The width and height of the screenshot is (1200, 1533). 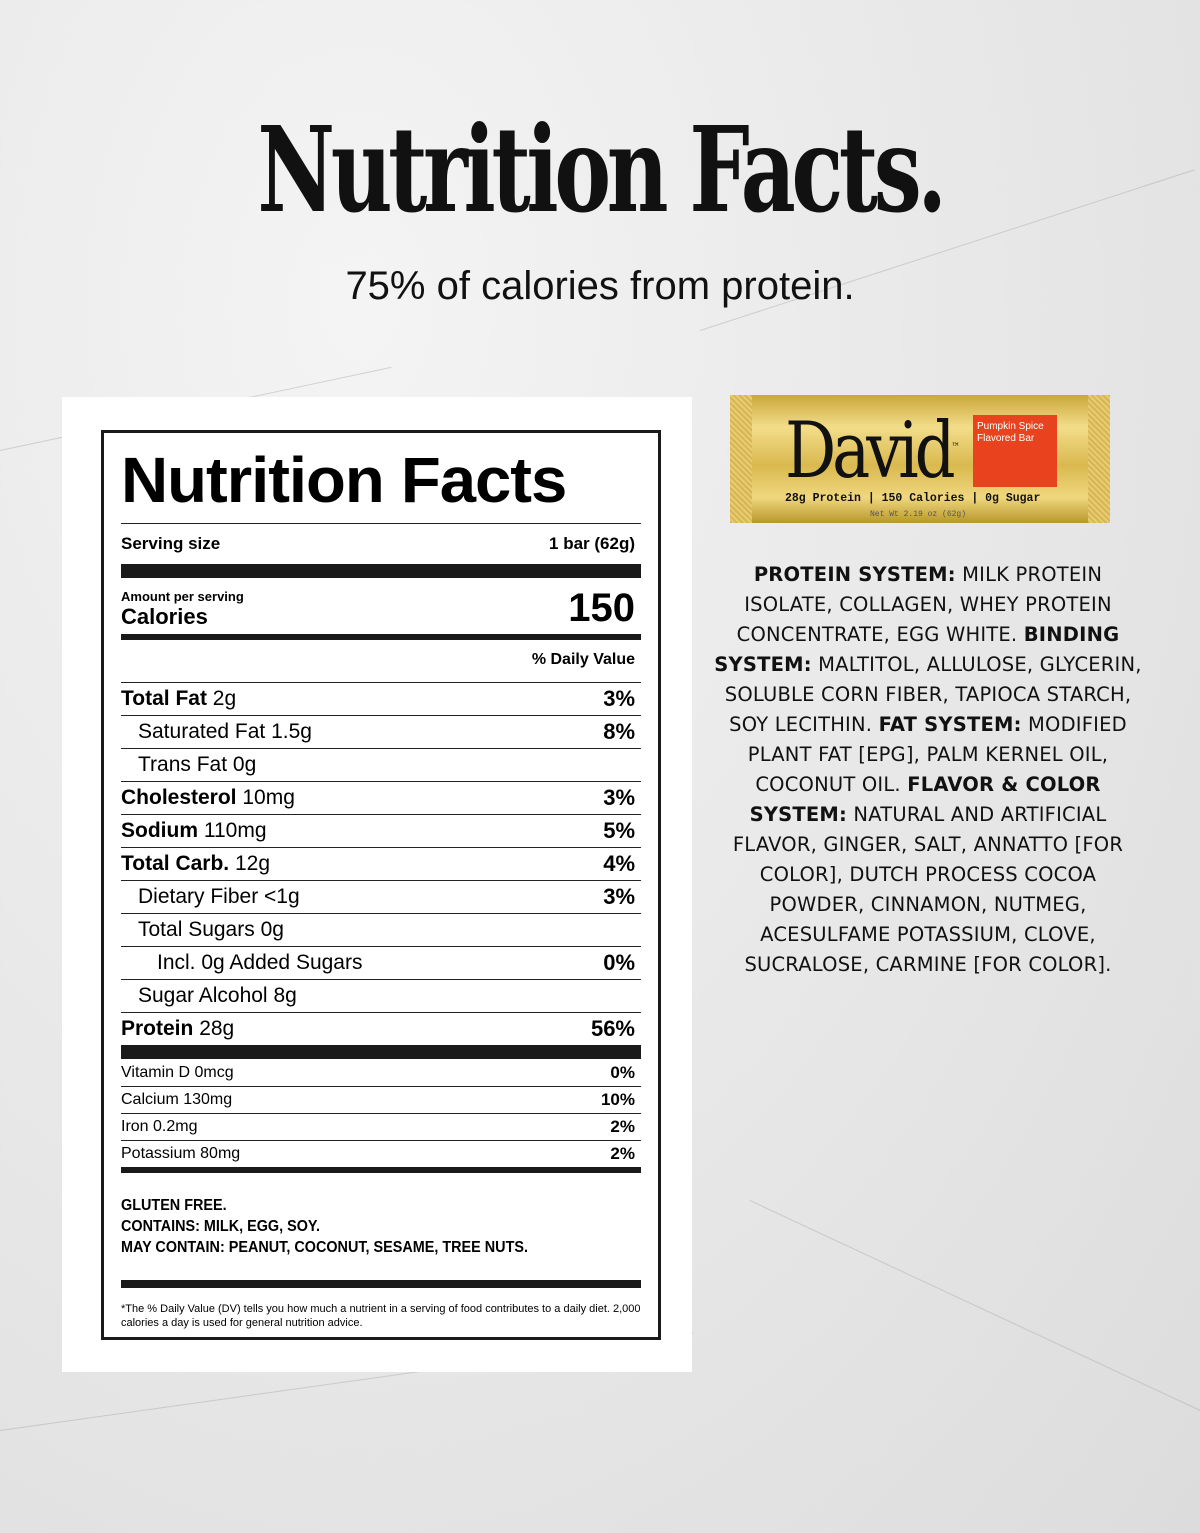 What do you see at coordinates (854, 574) in the screenshot?
I see `ingredient-system-label: PROTEIN SYSTEM:` at bounding box center [854, 574].